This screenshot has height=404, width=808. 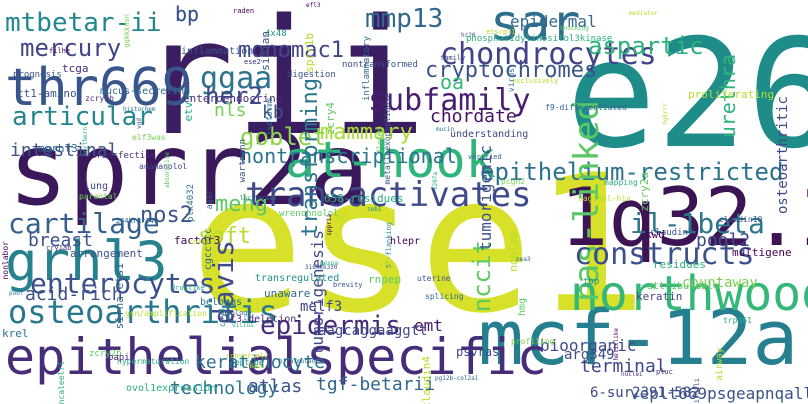 What do you see at coordinates (511, 80) in the screenshot?
I see `word-virus: virus` at bounding box center [511, 80].